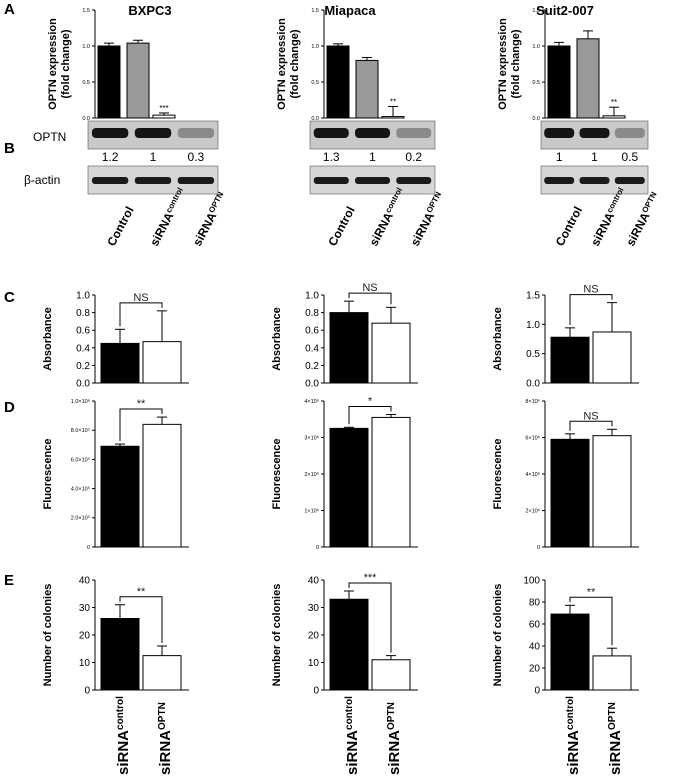  Describe the element at coordinates (331, 157) in the screenshot. I see `band-quantification: 1.3` at that location.